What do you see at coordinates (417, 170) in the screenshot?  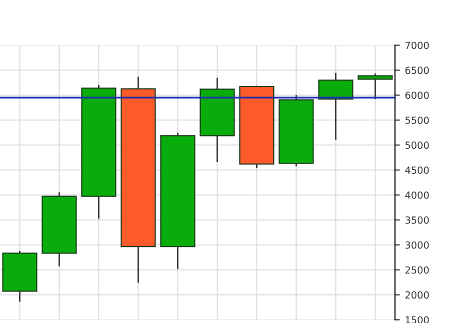 I see `y-tick-label: 4500` at bounding box center [417, 170].